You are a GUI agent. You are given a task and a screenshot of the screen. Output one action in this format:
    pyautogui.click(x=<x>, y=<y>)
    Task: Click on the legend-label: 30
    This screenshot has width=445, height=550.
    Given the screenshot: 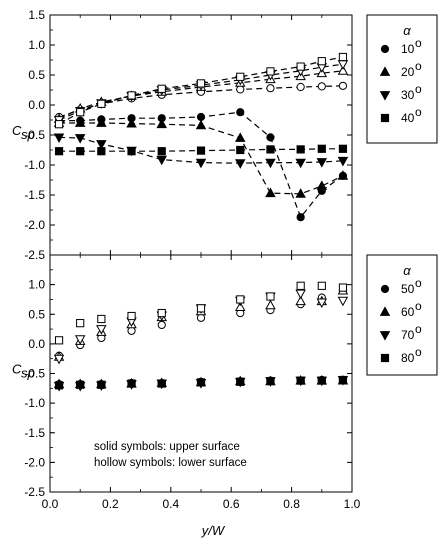 What is the action you would take?
    pyautogui.click(x=408, y=95)
    